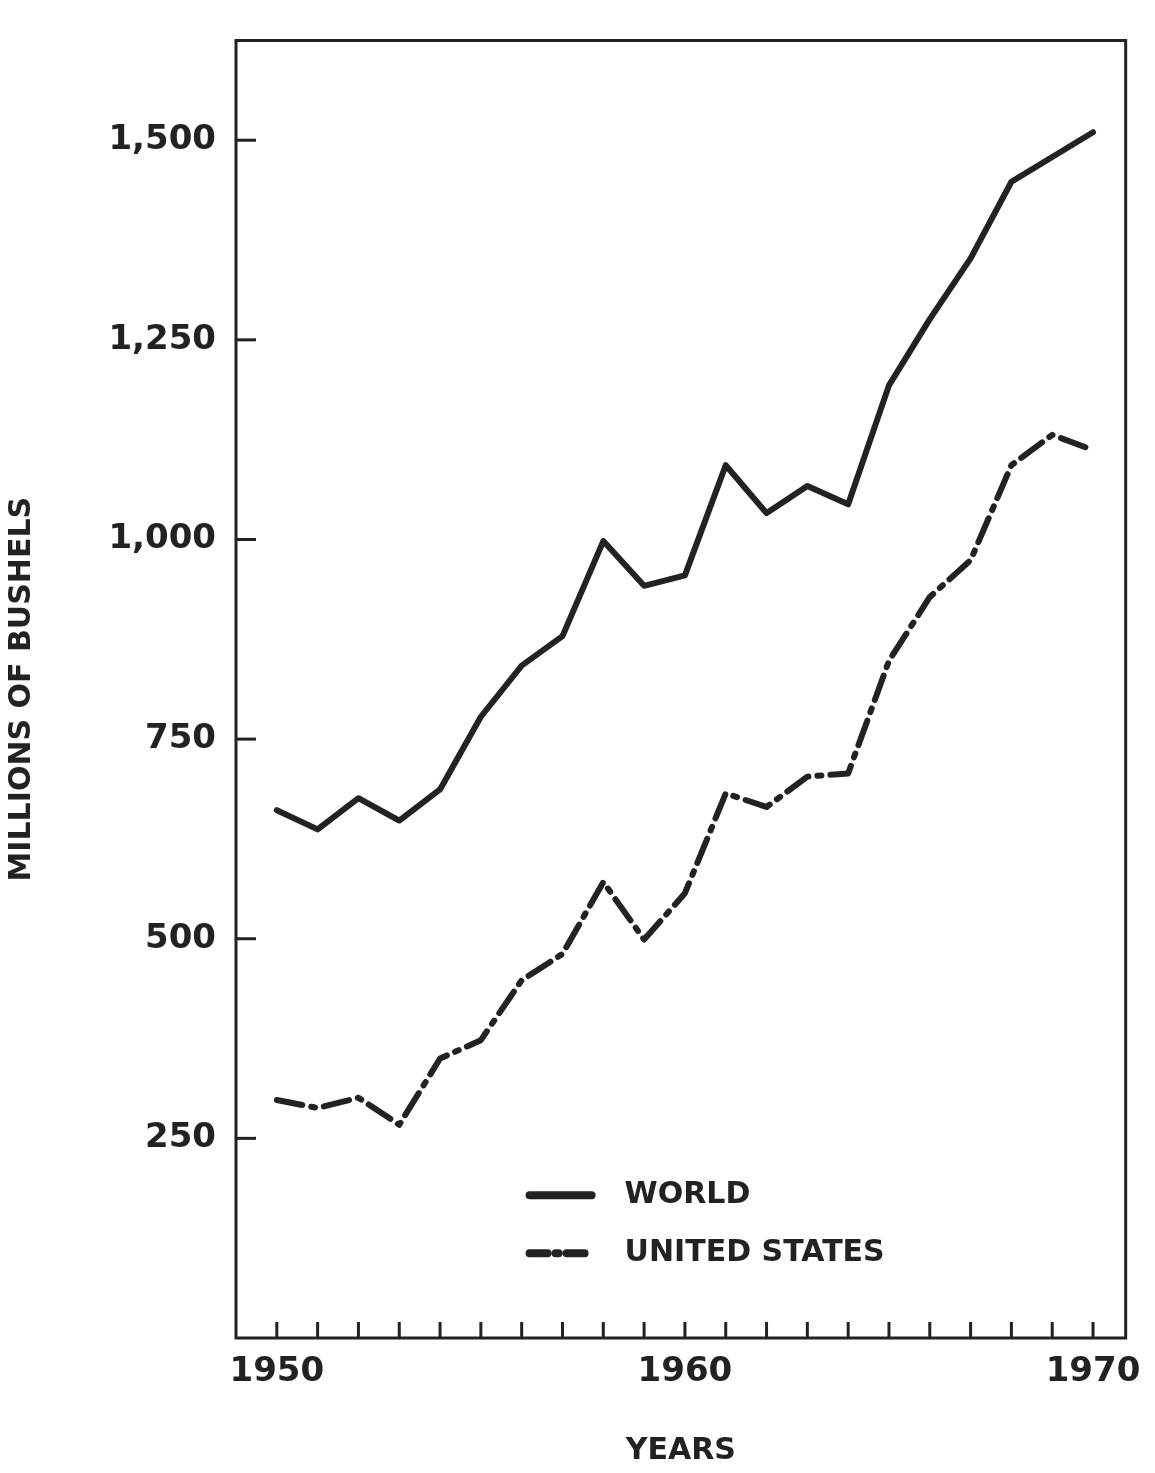 The width and height of the screenshot is (1155, 1473). Describe the element at coordinates (180, 1135) in the screenshot. I see `y-tick-label: 250` at that location.